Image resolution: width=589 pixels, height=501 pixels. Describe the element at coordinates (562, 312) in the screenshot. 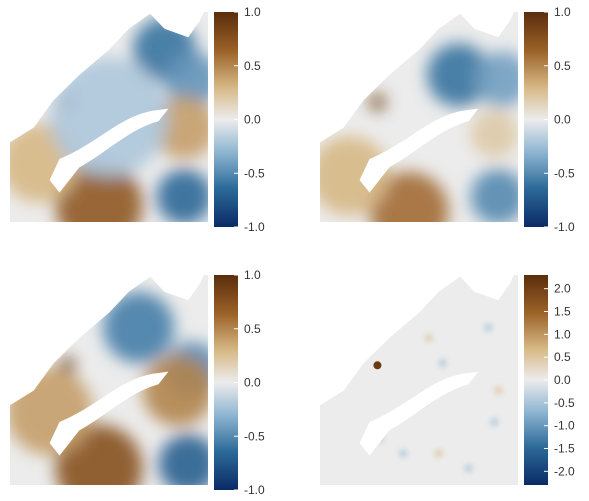

I see `colorbar-tick-label: 1.5` at that location.